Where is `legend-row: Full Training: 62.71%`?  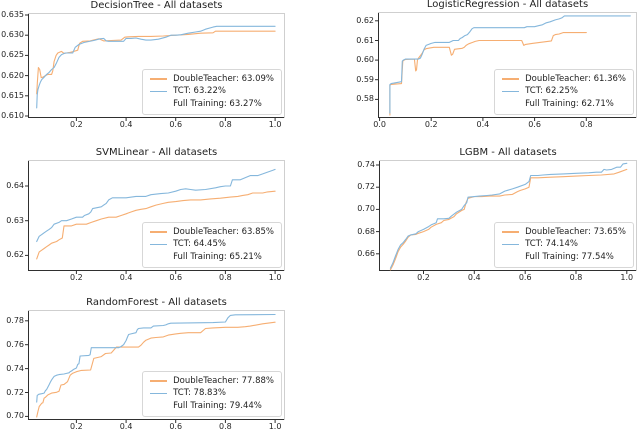 legend-row: Full Training: 62.71% is located at coordinates (564, 104).